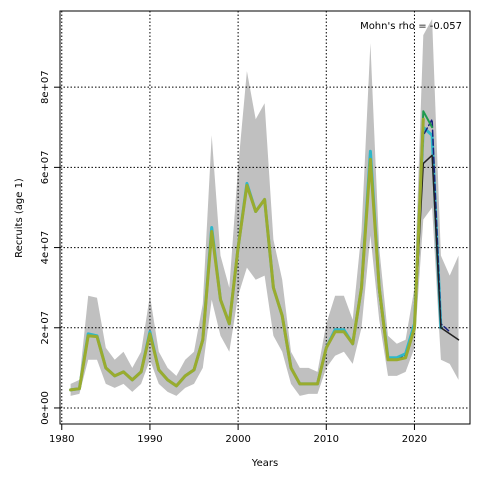 Image resolution: width=480 pixels, height=480 pixels. I want to click on y-tick-label: 4e+07, so click(45, 248).